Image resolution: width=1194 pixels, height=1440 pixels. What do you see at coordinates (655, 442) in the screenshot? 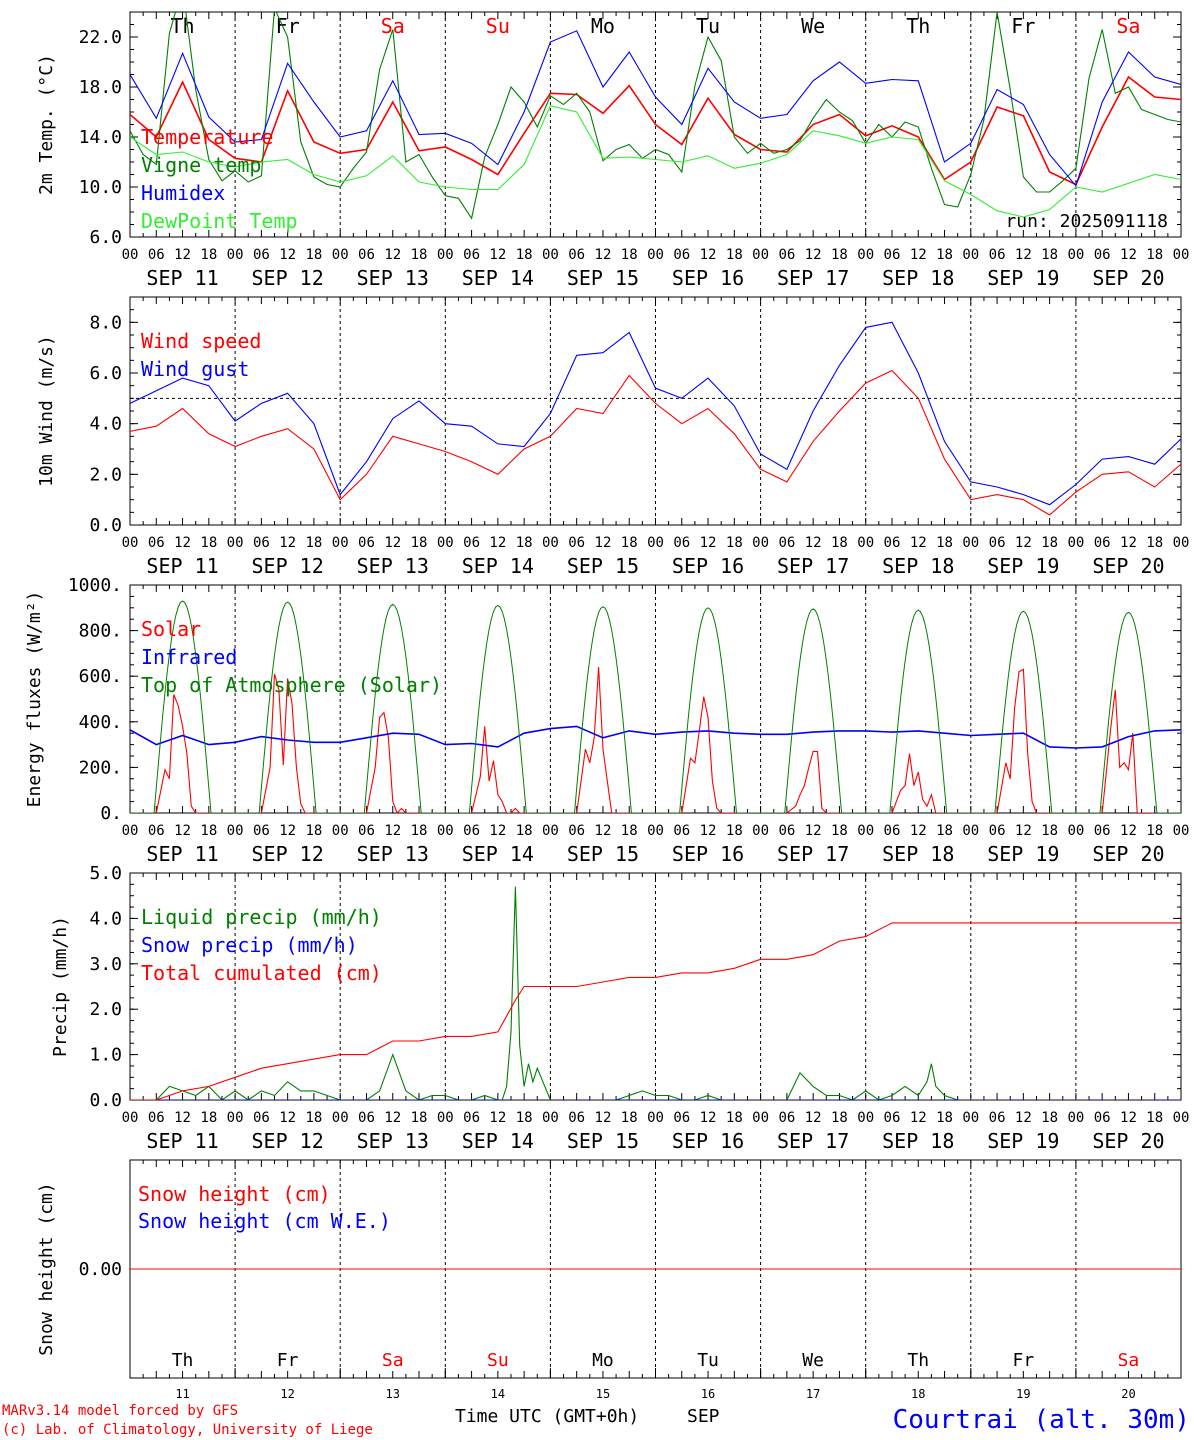
I see `series-line-wind-speed` at bounding box center [655, 442].